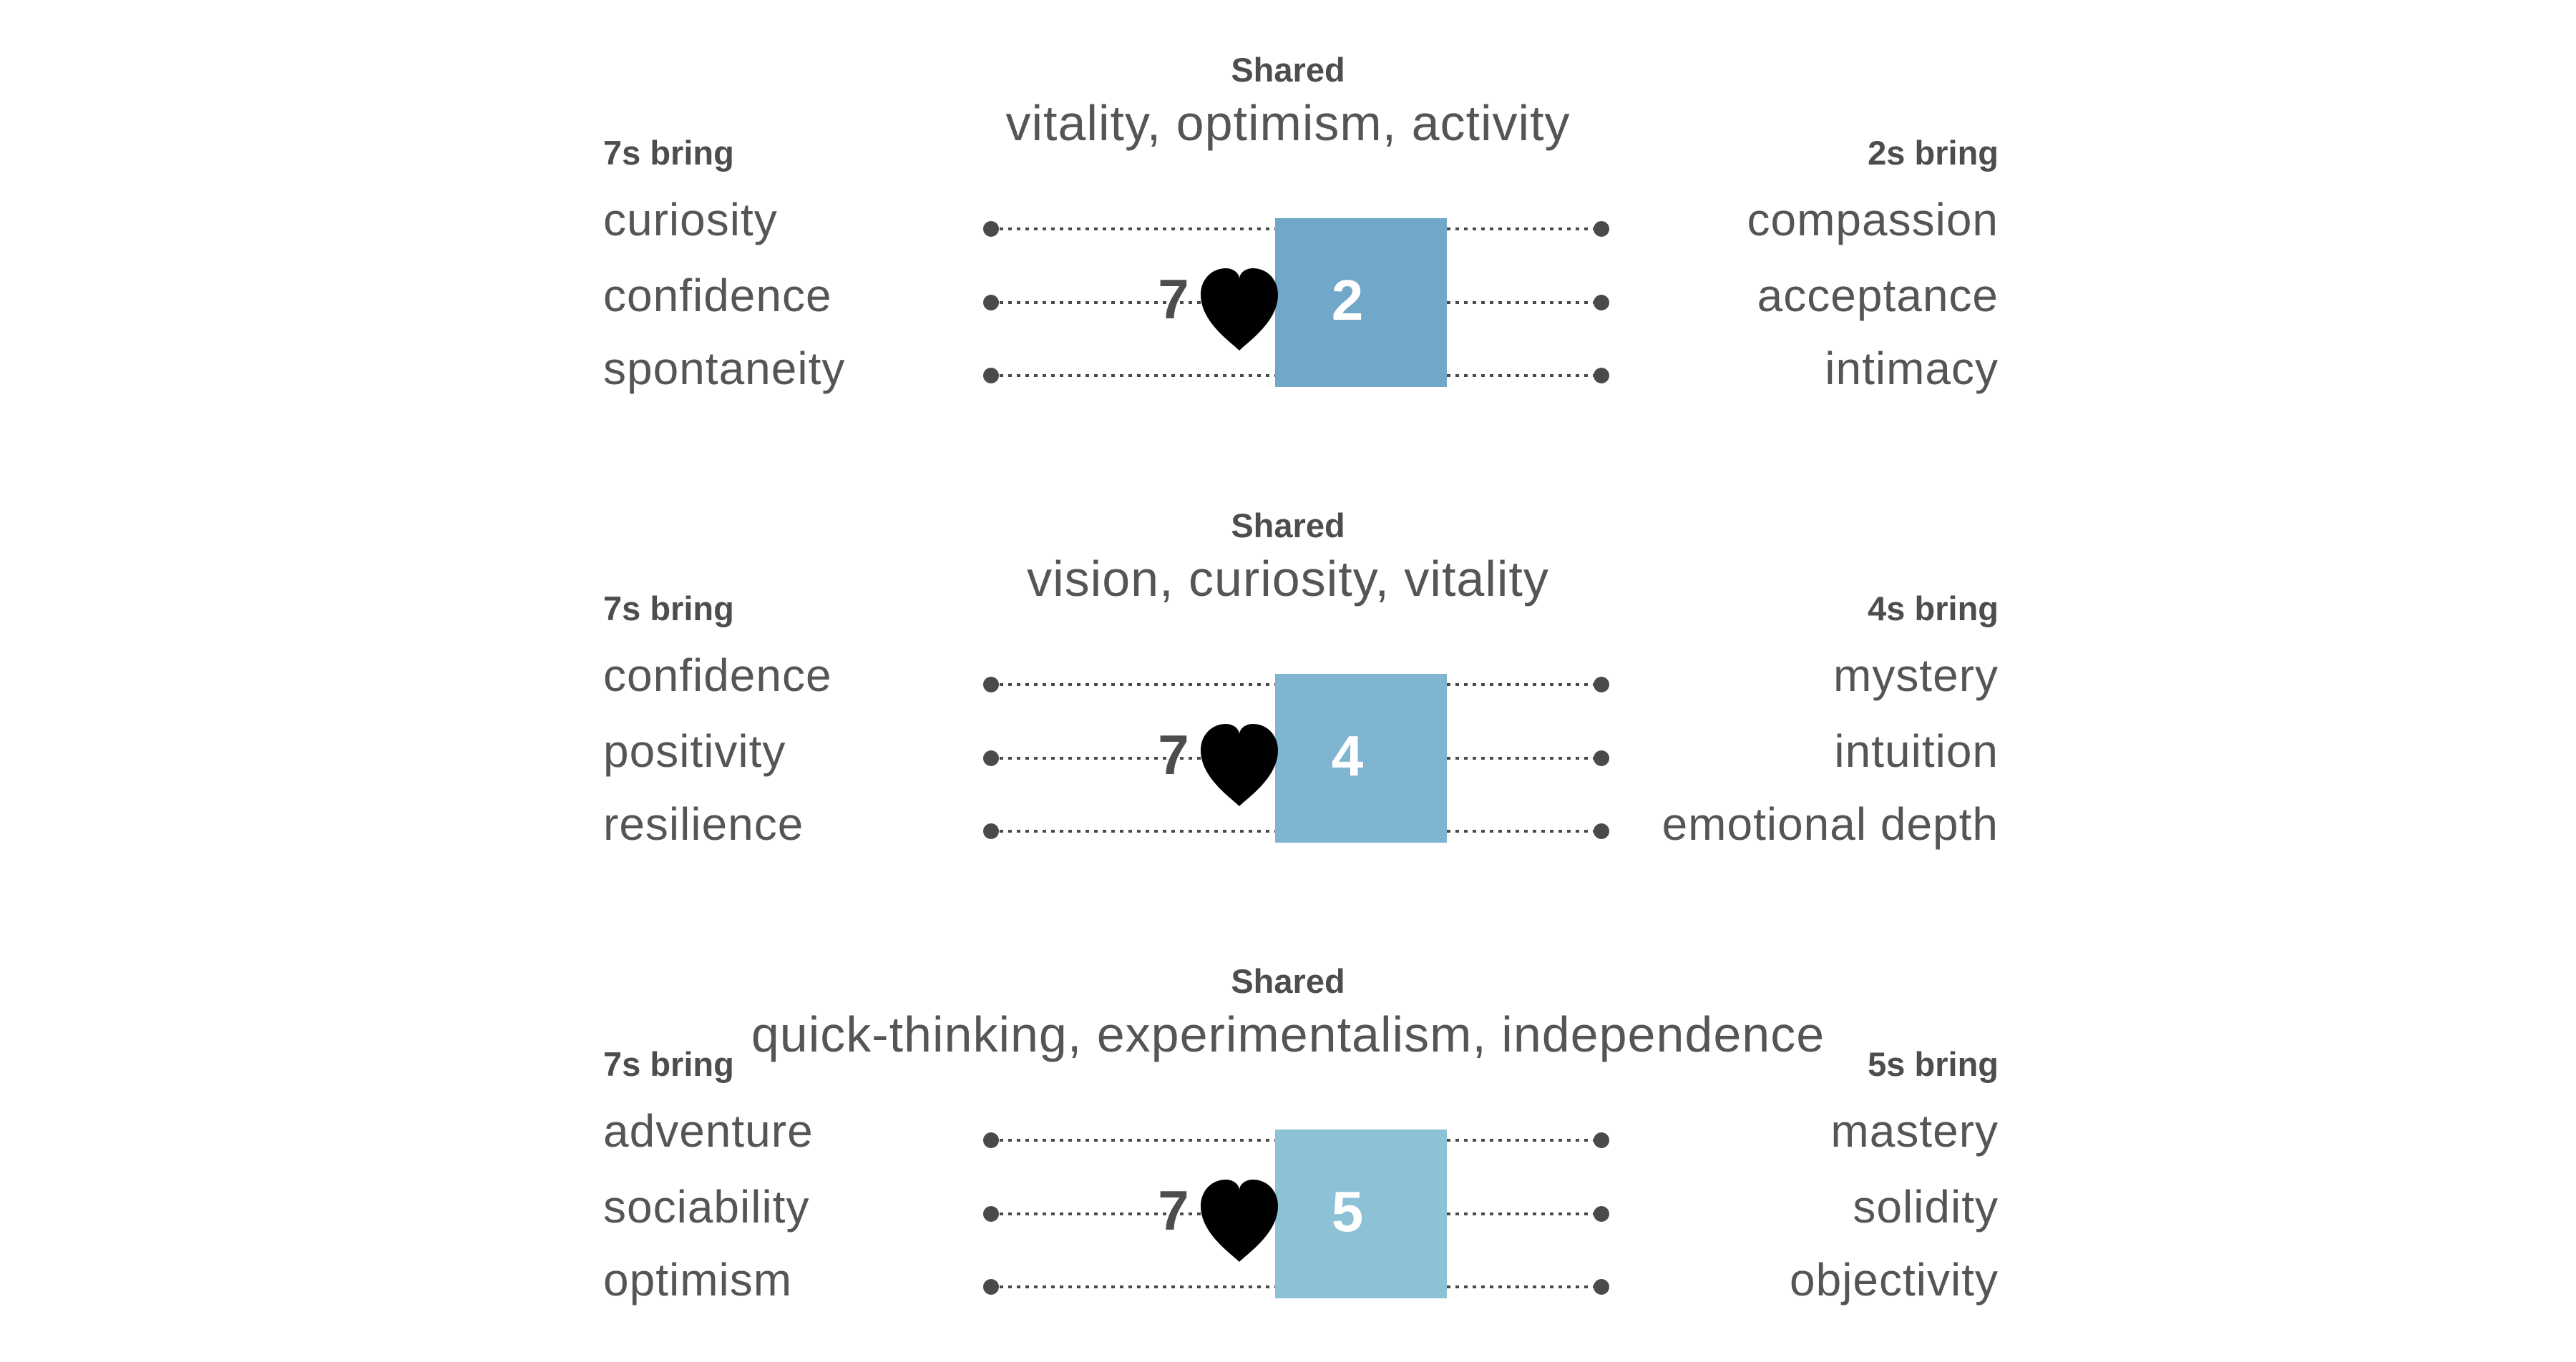 The image size is (2576, 1362). I want to click on right-heading: 5s bring, so click(1933, 1064).